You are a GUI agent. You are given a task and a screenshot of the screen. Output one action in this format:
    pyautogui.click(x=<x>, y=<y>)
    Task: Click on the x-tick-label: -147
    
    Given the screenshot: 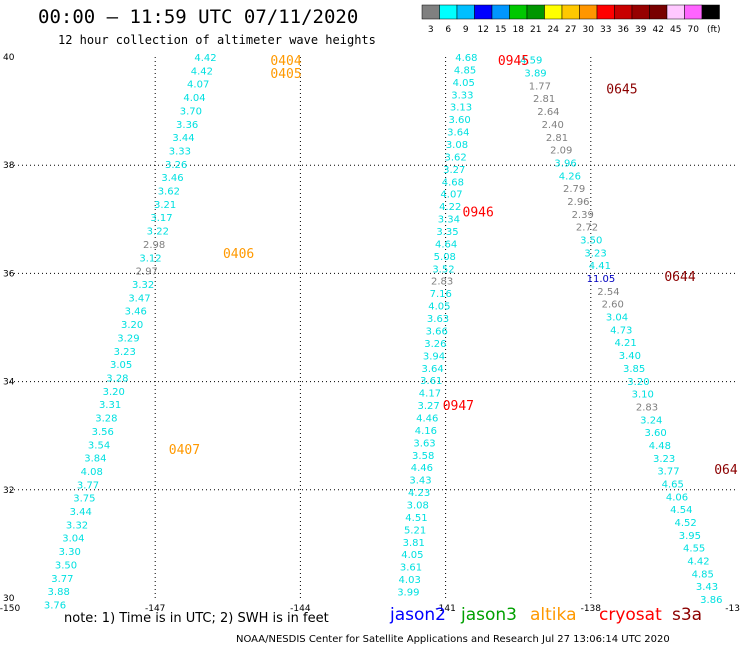 What is the action you would take?
    pyautogui.click(x=155, y=609)
    